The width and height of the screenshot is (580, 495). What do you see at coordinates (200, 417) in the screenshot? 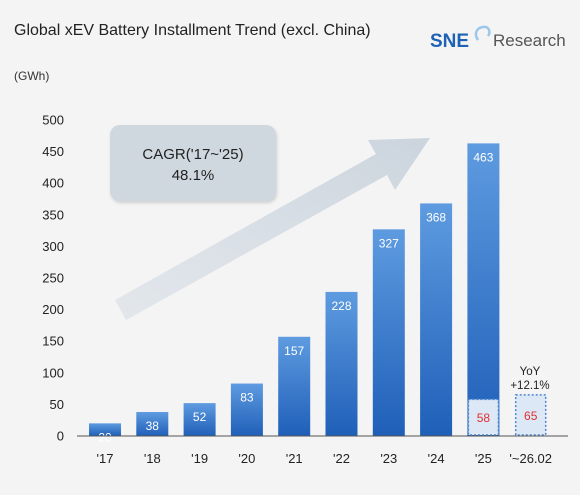
I see `bar-value-label: 52` at bounding box center [200, 417].